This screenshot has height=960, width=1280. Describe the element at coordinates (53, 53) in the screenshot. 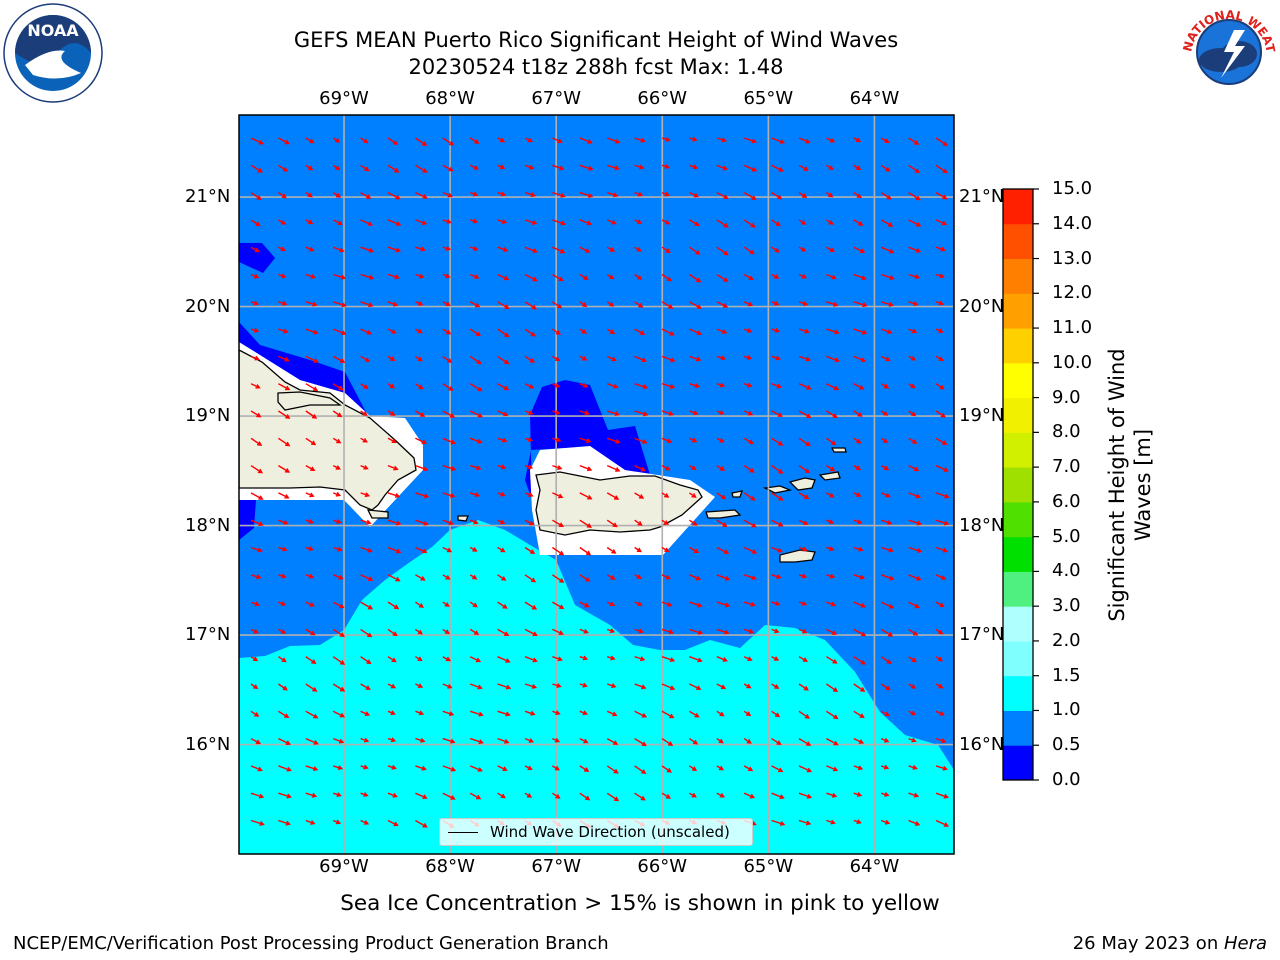

I see `noaa-logo: NOAA` at that location.